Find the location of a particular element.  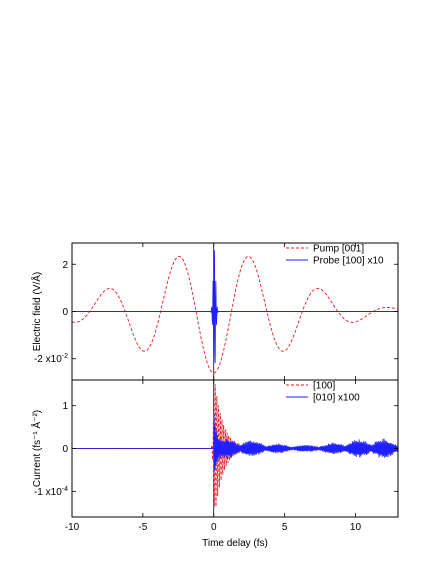

ytick-label: 1 is located at coordinates (65, 406).